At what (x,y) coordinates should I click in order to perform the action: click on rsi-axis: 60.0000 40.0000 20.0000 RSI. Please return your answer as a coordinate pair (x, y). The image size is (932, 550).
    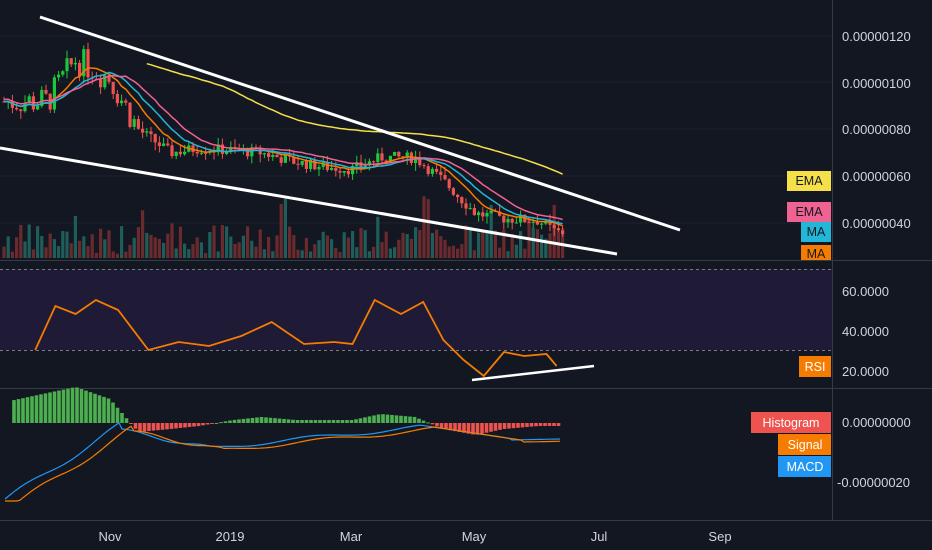
    Looking at the image, I should click on (844, 331).